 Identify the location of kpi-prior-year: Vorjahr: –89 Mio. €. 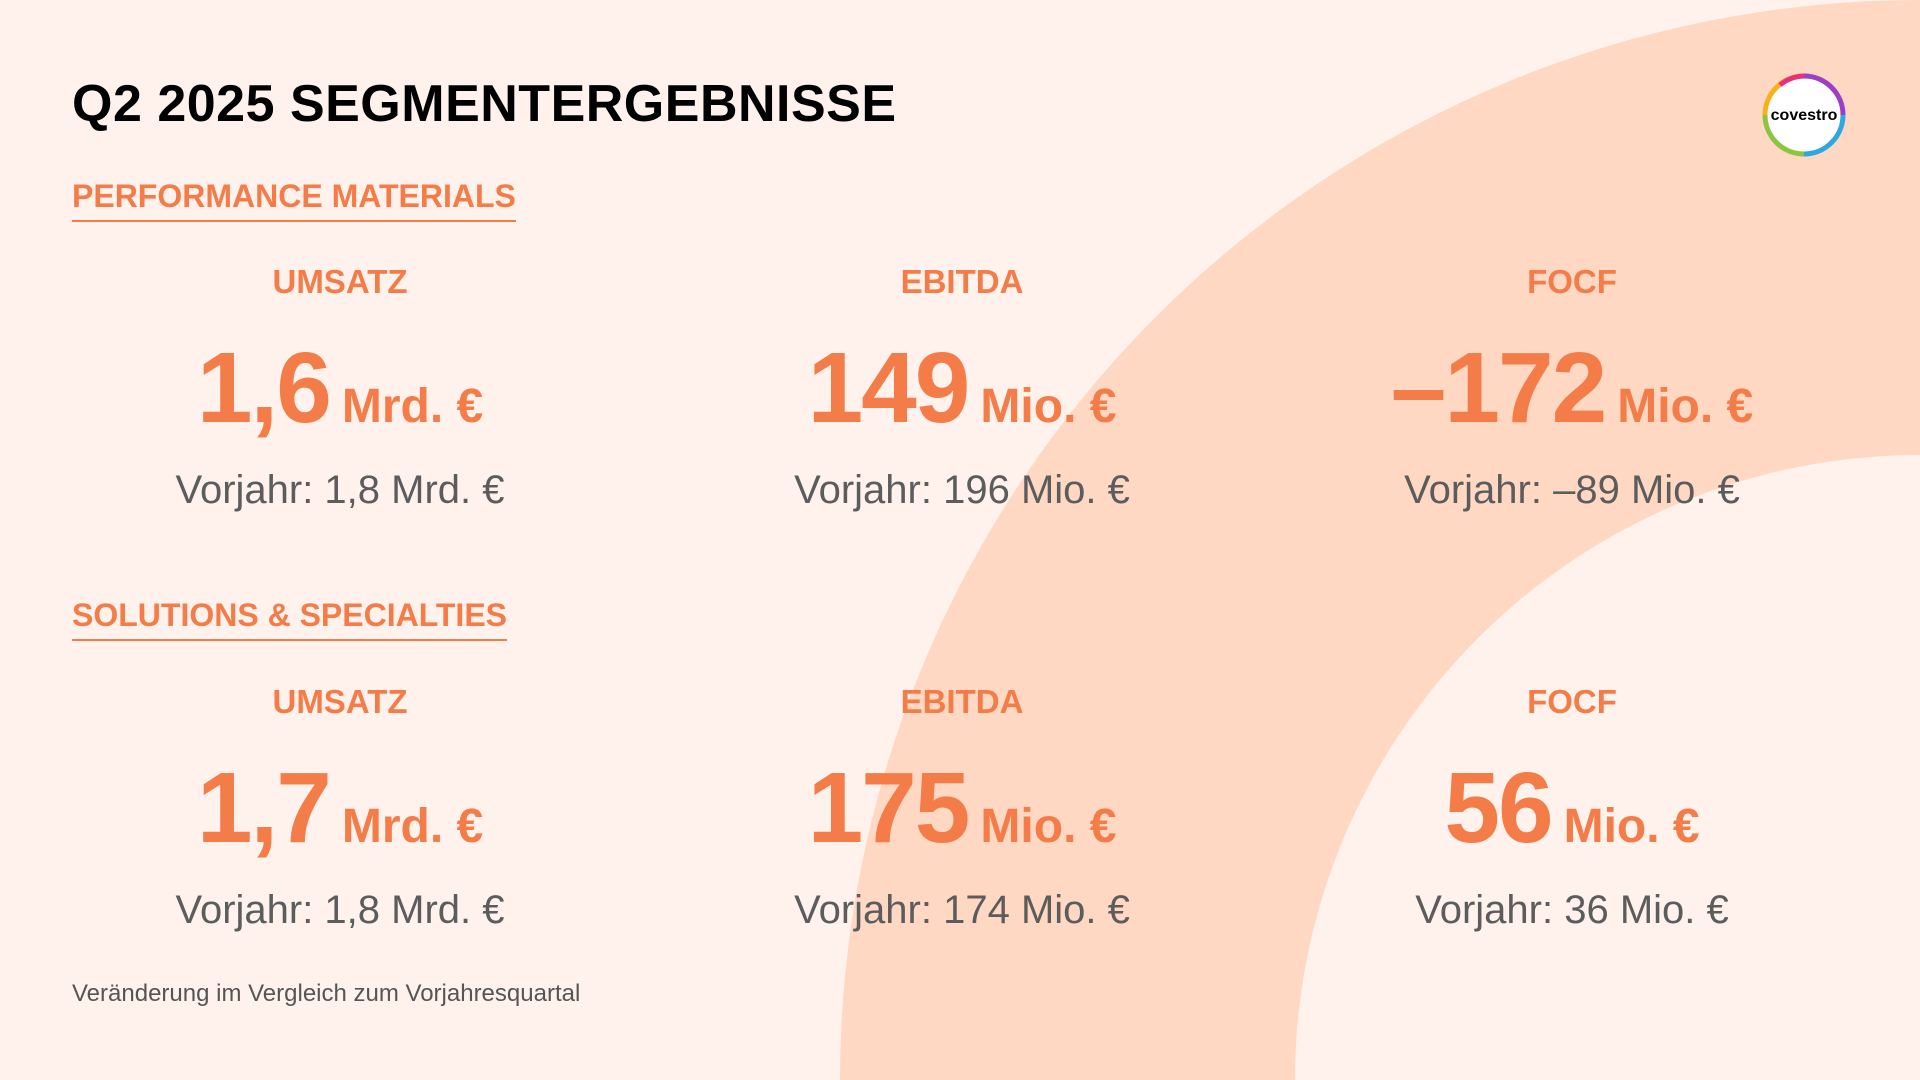
(1572, 490).